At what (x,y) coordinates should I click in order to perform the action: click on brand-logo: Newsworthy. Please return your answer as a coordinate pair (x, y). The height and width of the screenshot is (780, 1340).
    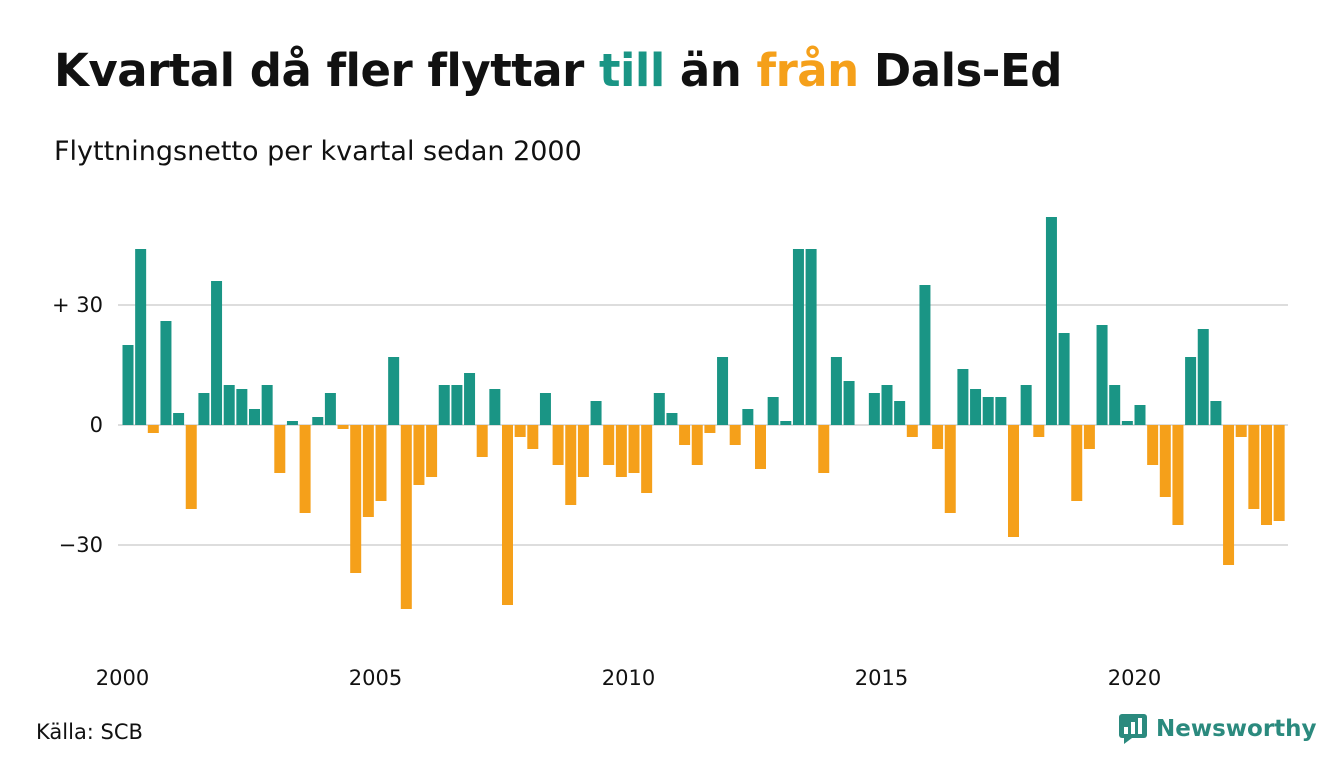
    Looking at the image, I should click on (1217, 729).